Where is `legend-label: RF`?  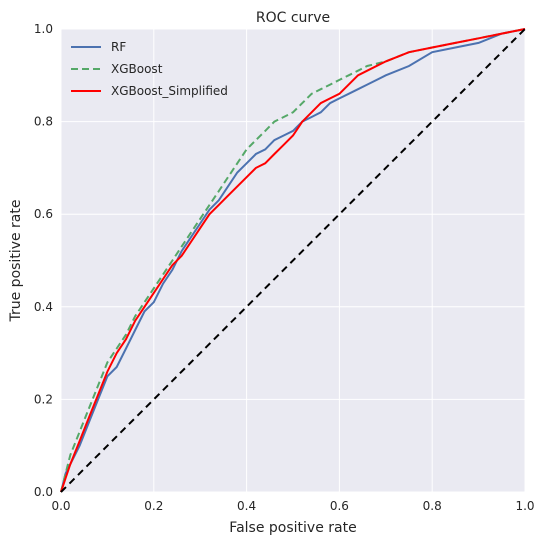
legend-label: RF is located at coordinates (118, 47).